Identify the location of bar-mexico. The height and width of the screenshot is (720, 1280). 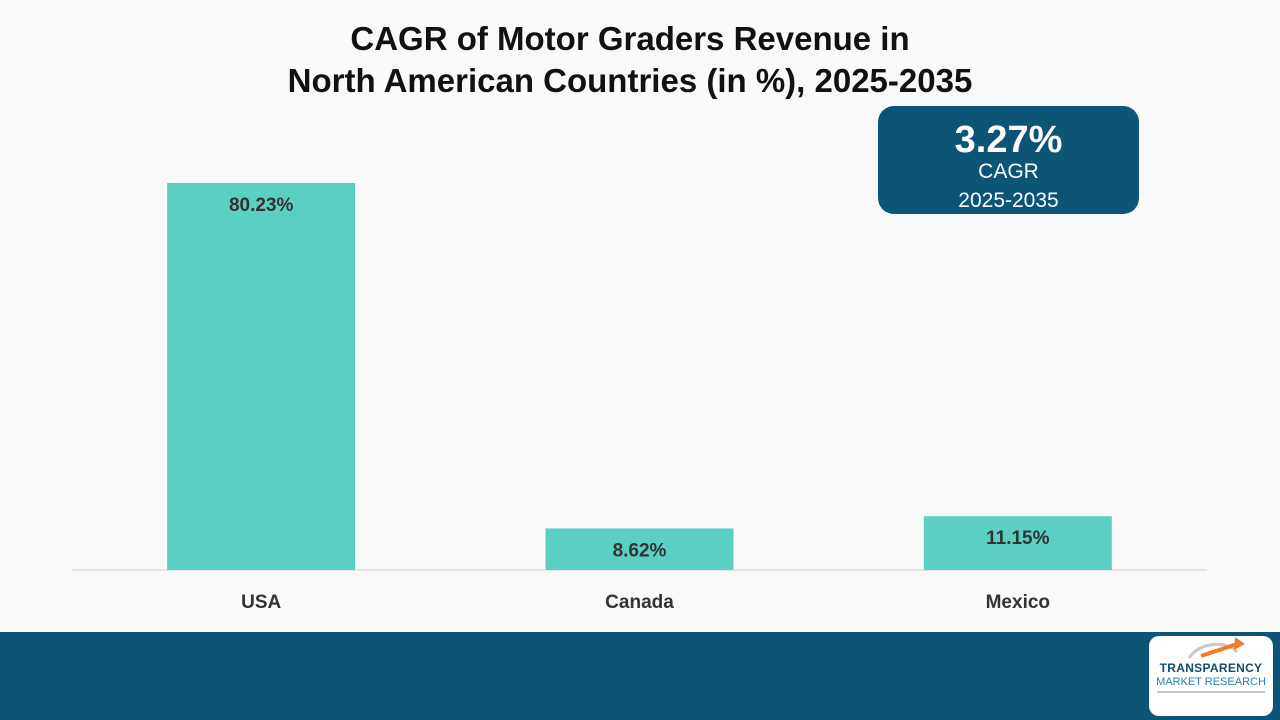
(1017, 543).